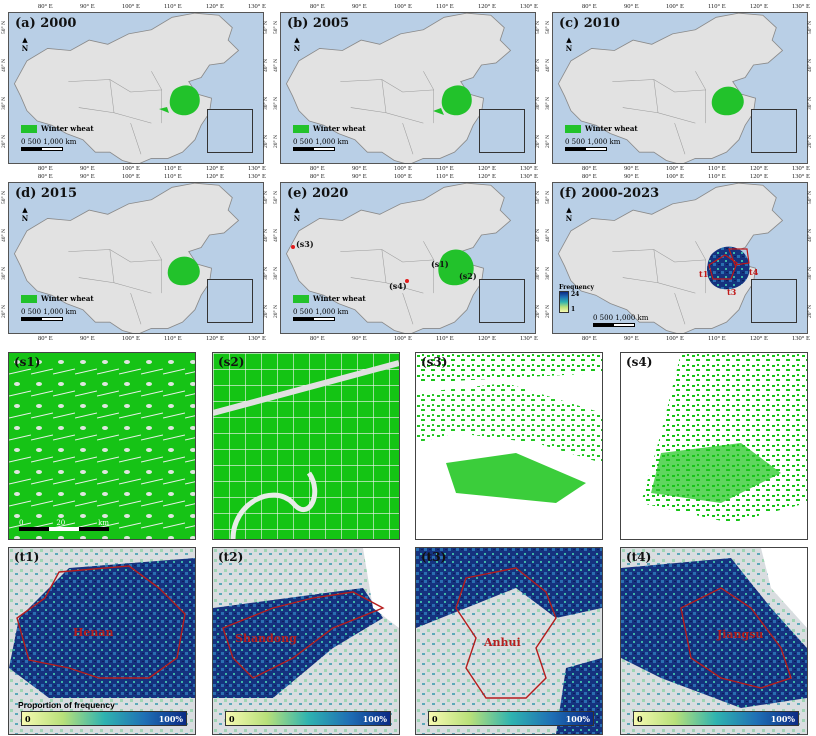 This screenshot has width=816, height=736. What do you see at coordinates (577, 287) in the screenshot?
I see `frequency-legend-title: Frequency` at bounding box center [577, 287].